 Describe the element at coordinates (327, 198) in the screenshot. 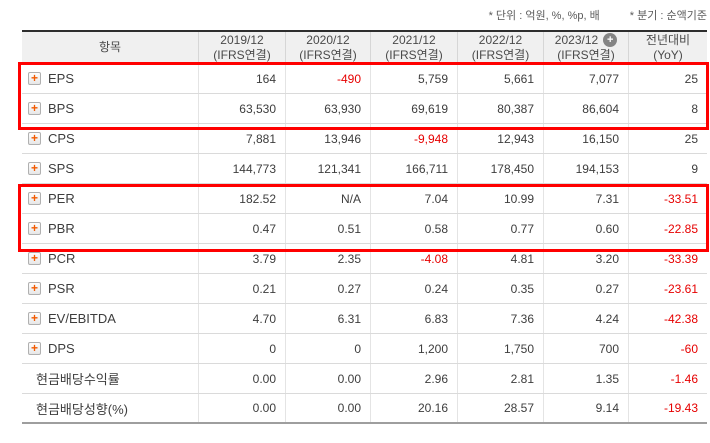

I see `cell-value: N/A` at that location.